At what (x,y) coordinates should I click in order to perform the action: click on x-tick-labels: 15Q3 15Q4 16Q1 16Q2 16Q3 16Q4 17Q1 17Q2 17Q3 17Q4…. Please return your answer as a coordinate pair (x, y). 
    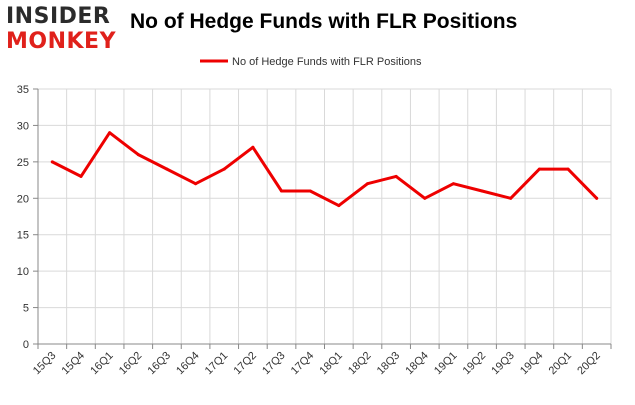
    Looking at the image, I should click on (317, 364).